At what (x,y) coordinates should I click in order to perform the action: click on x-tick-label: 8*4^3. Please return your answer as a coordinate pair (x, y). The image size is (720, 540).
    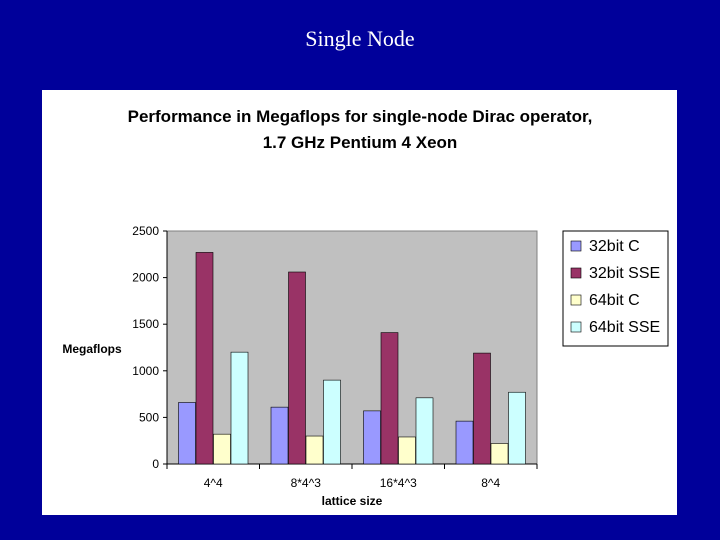
    Looking at the image, I should click on (306, 483).